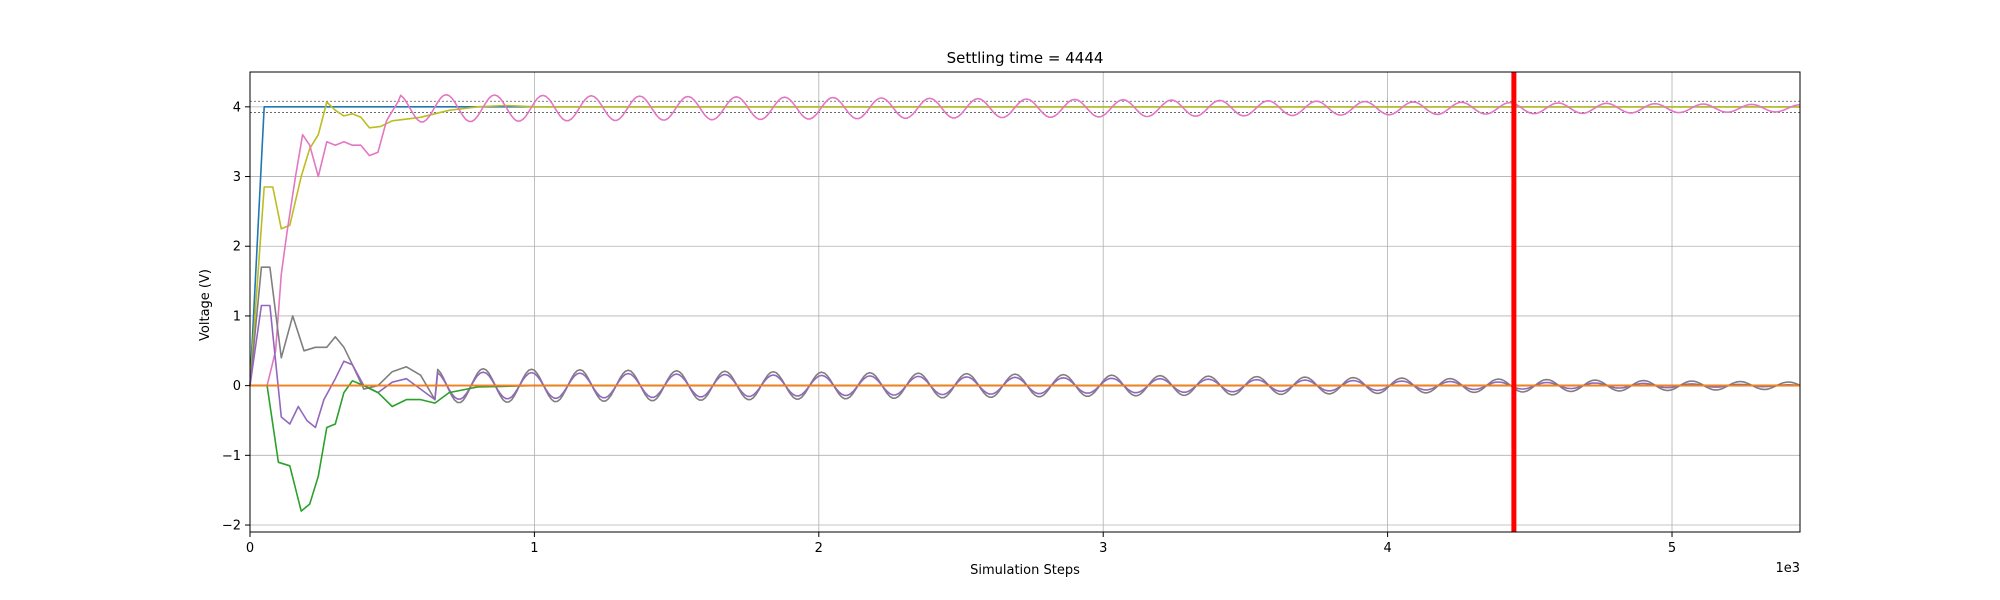 This screenshot has width=2000, height=600. I want to click on x-tick-label: 5, so click(1672, 548).